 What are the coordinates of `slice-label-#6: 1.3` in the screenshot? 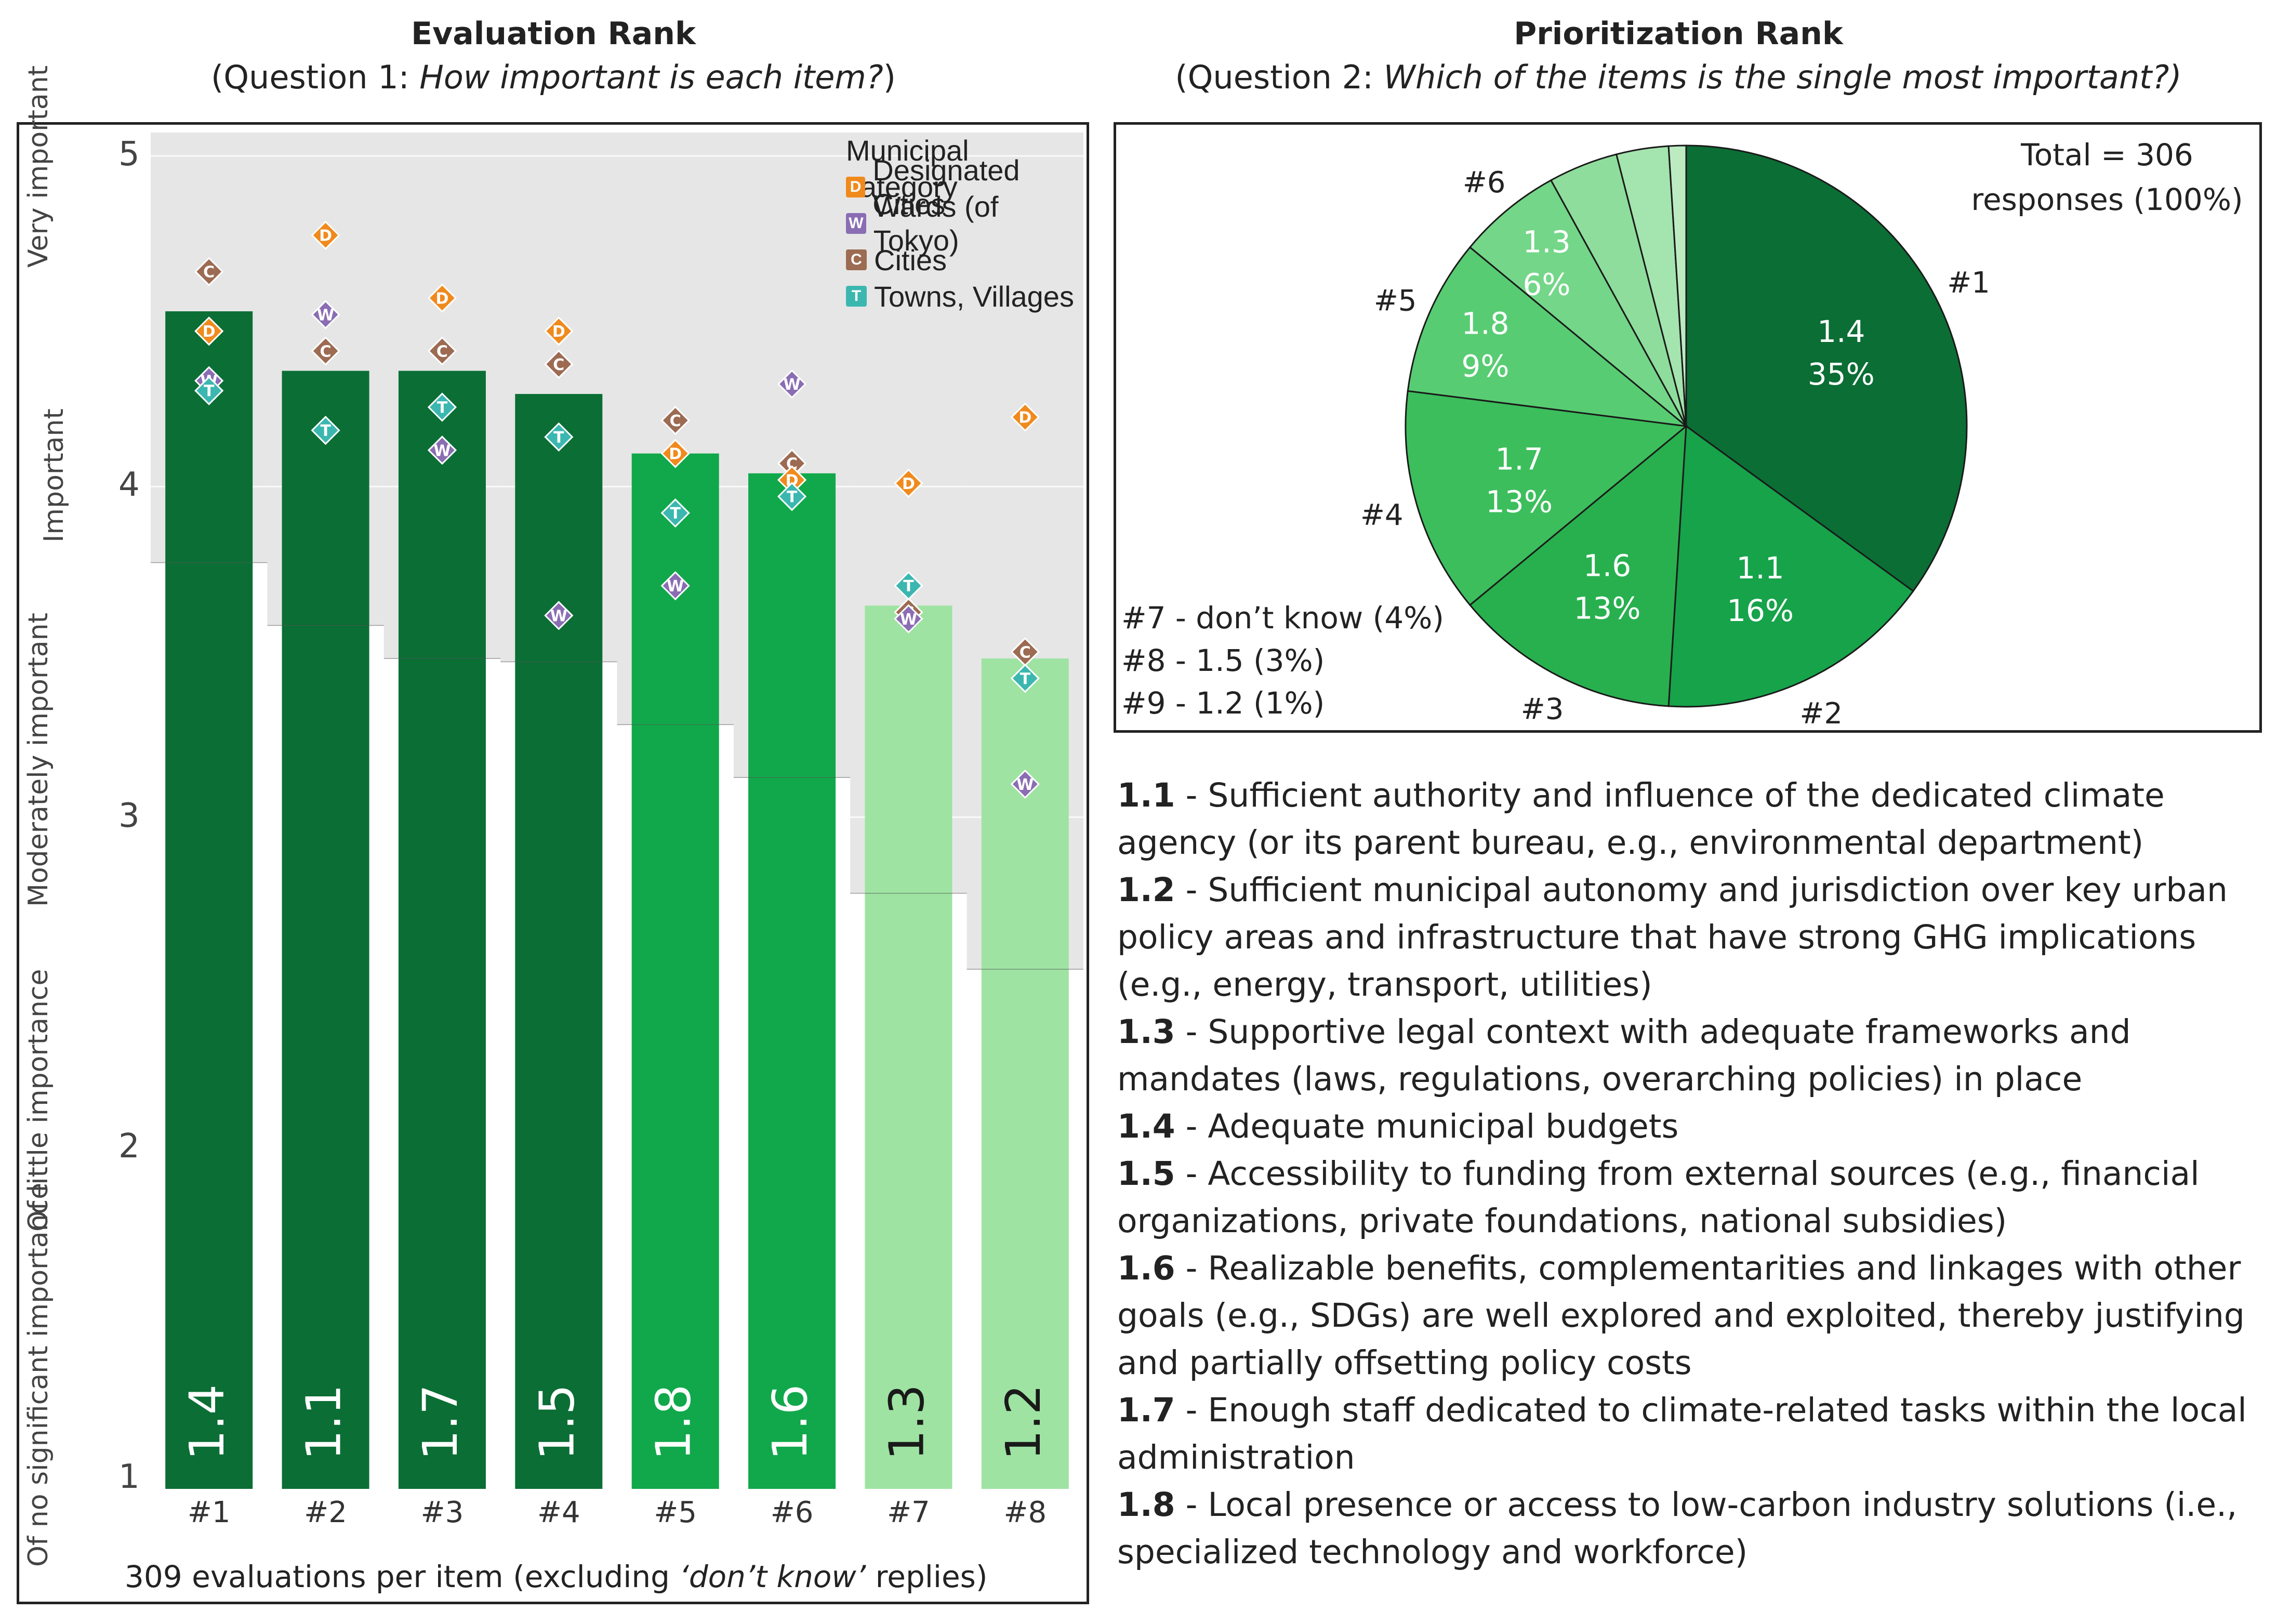 It's located at (1547, 241).